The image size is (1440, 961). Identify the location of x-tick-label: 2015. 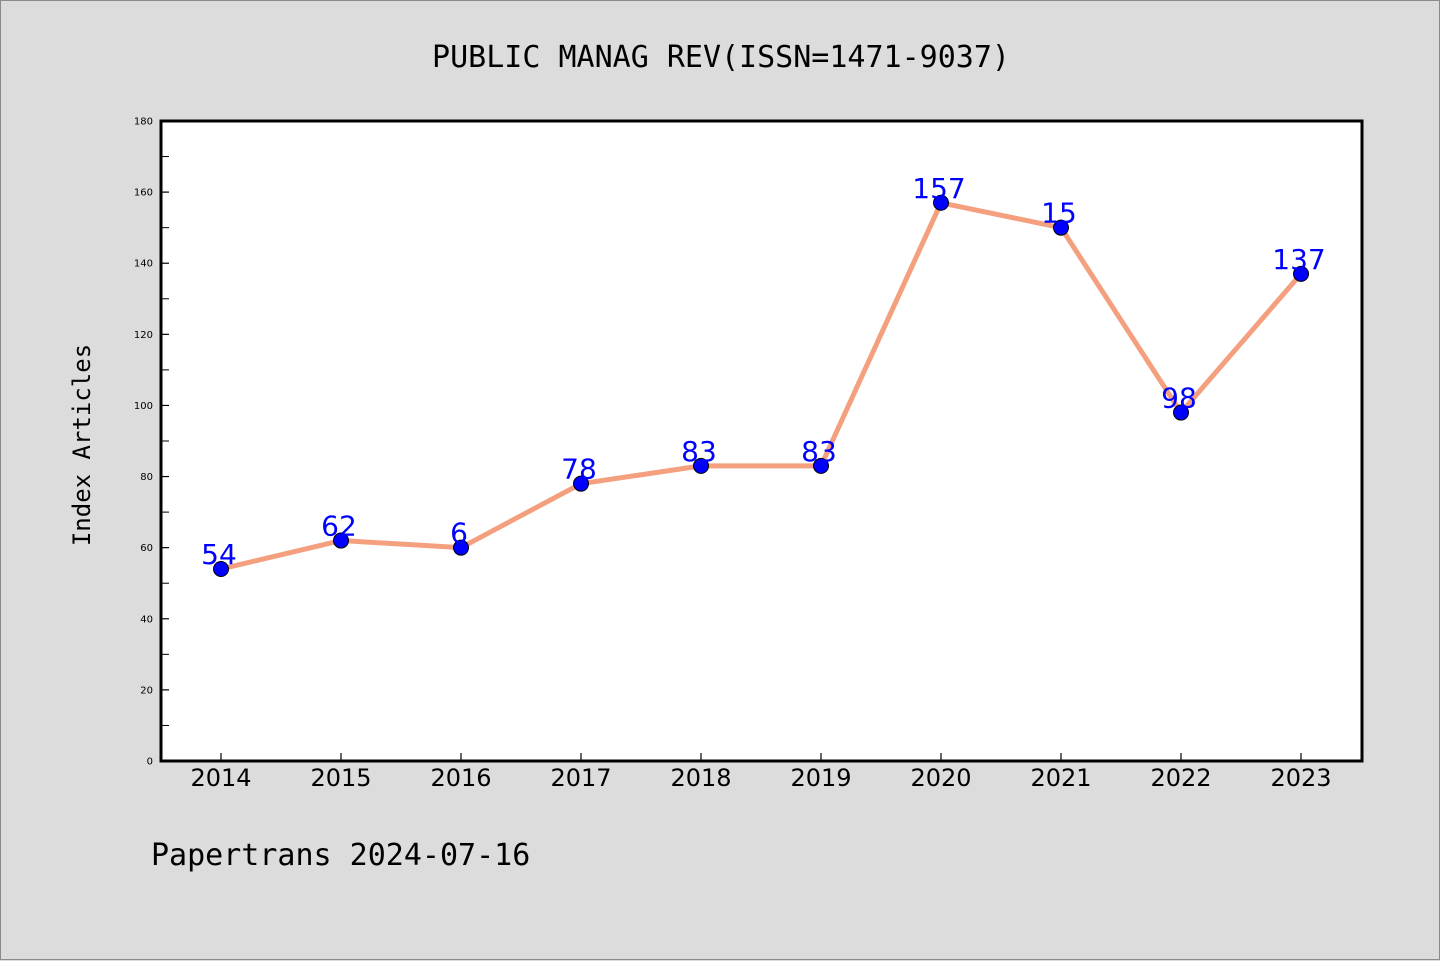
(340, 778).